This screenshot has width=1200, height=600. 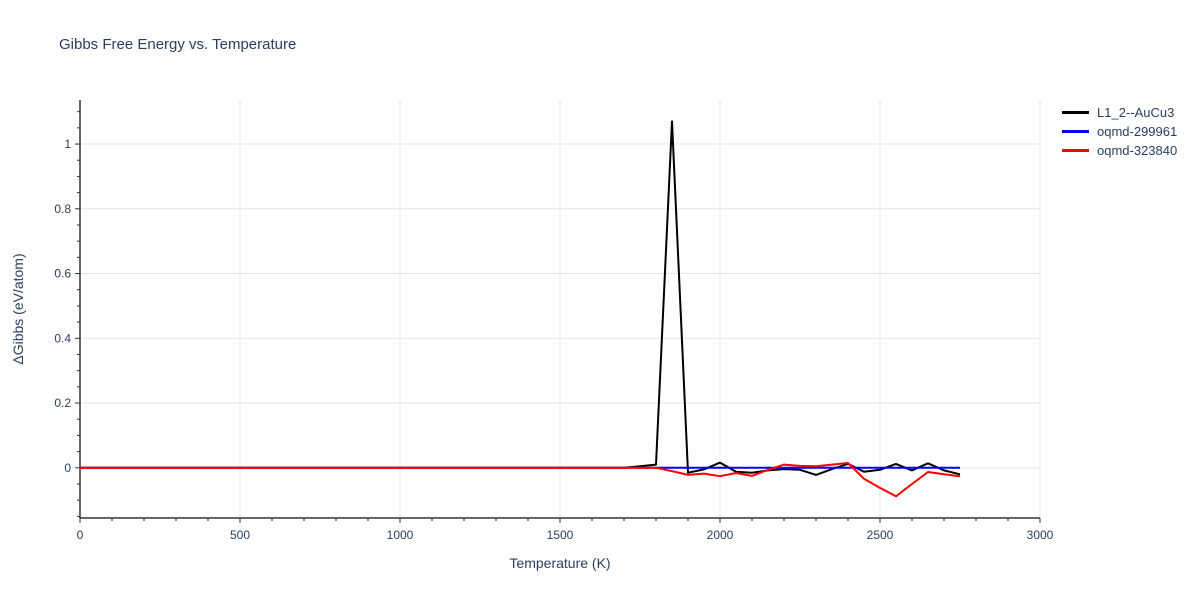 What do you see at coordinates (240, 535) in the screenshot?
I see `x-tick-label: 500` at bounding box center [240, 535].